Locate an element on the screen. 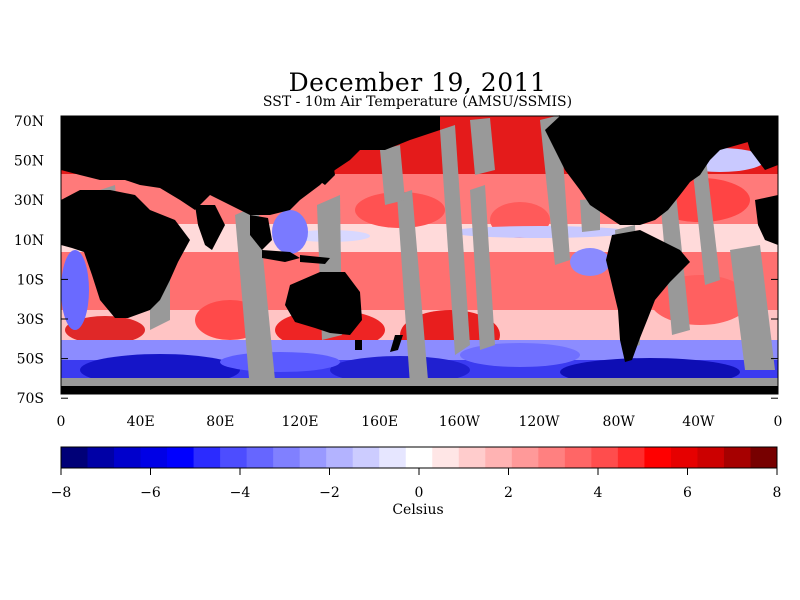  colorbar-tick-label: −2 is located at coordinates (329, 493).